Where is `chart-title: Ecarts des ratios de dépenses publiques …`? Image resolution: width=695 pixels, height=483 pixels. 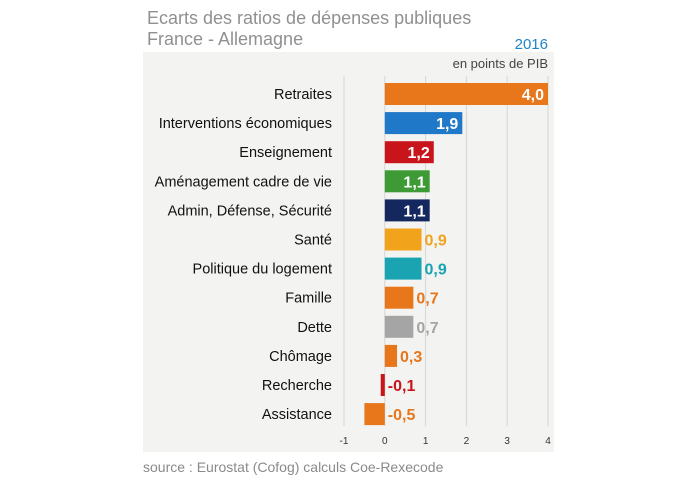 chart-title: Ecarts des ratios de dépenses publiques … is located at coordinates (347, 29).